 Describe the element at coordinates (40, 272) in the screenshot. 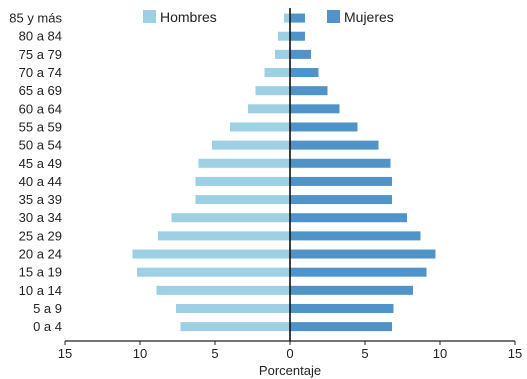

I see `category-label-15-a-19: 15 a 19` at that location.